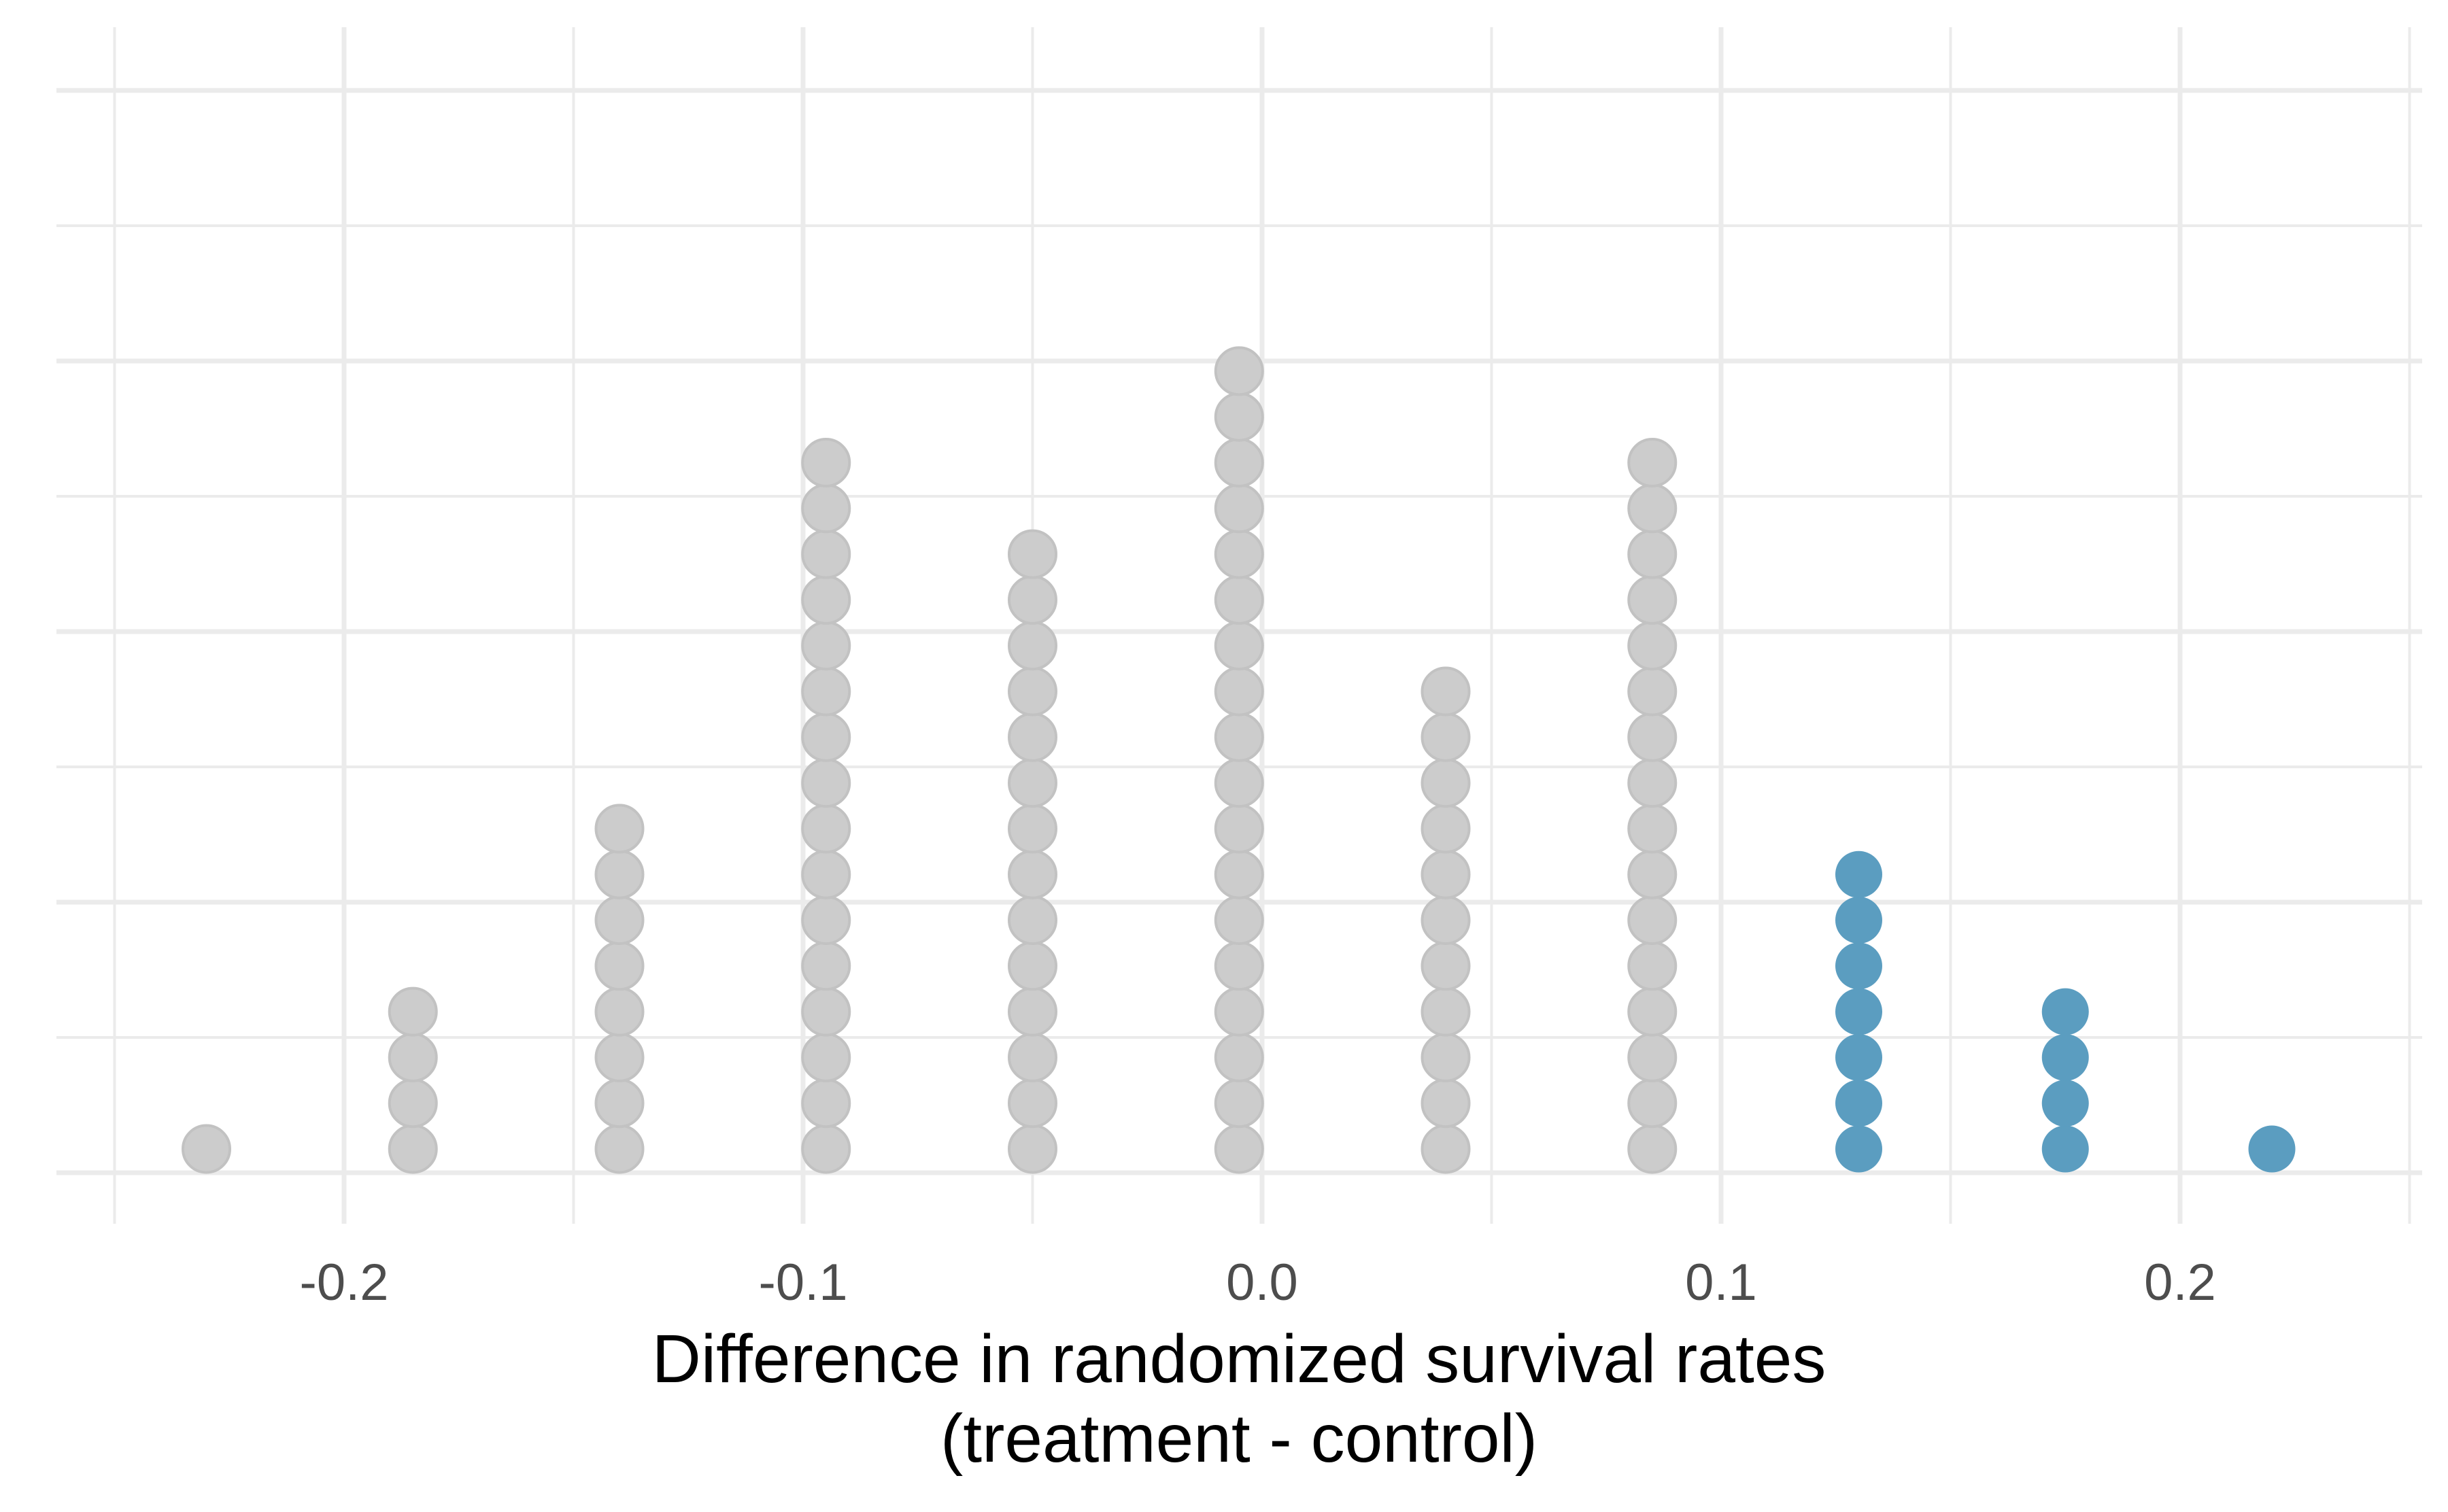 This screenshot has height=1512, width=2448. What do you see at coordinates (1239, 1439) in the screenshot?
I see `x-axis-title-line2: (treatment - control)` at bounding box center [1239, 1439].